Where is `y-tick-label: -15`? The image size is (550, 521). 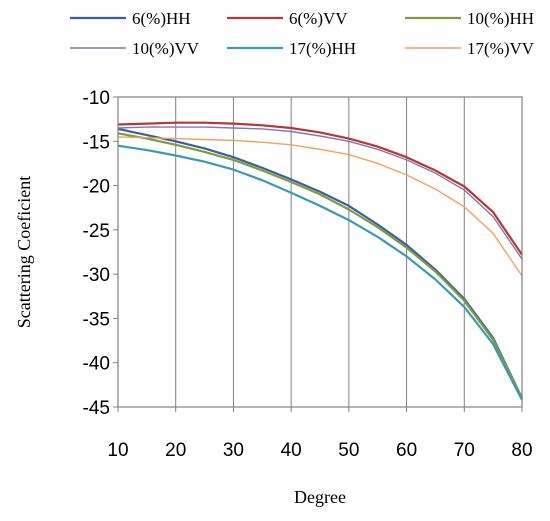
y-tick-label: -15 is located at coordinates (96, 142).